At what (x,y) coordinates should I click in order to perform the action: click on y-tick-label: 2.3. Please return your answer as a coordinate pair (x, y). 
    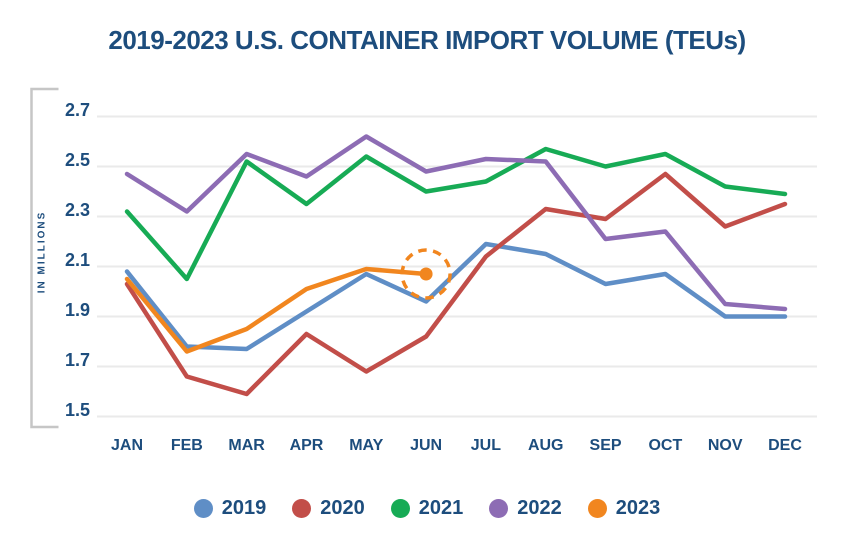
    Looking at the image, I should click on (77, 209).